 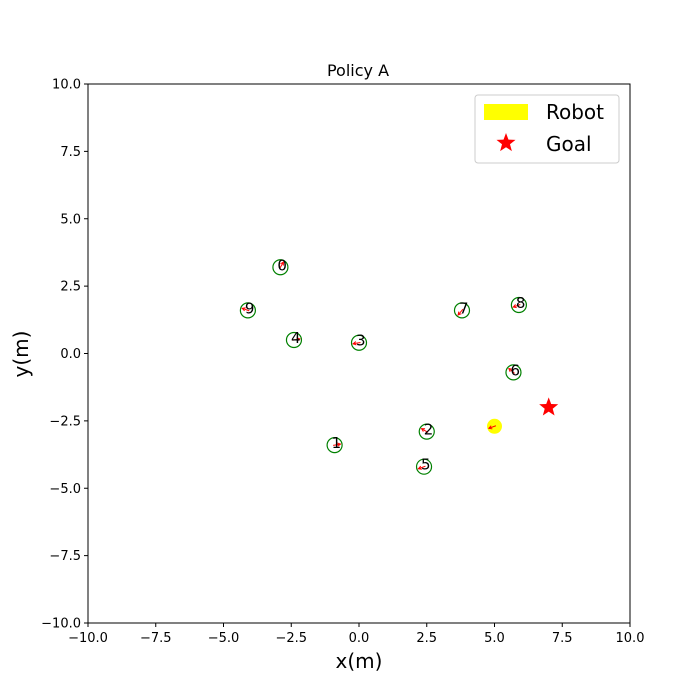 What do you see at coordinates (569, 144) in the screenshot?
I see `legend-goal-label: Goal` at bounding box center [569, 144].